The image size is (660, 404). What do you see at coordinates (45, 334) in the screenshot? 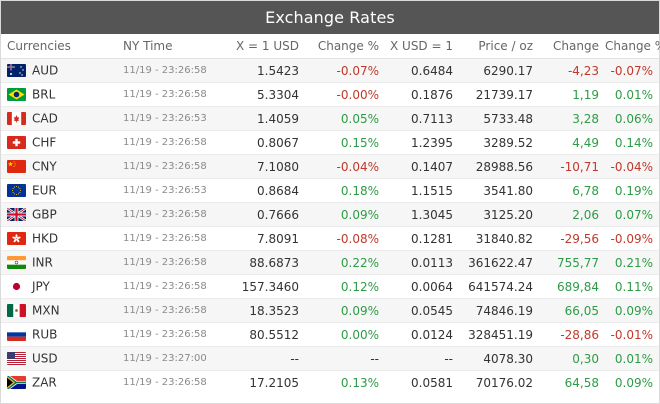
I see `currency-code: RUB` at bounding box center [45, 334].